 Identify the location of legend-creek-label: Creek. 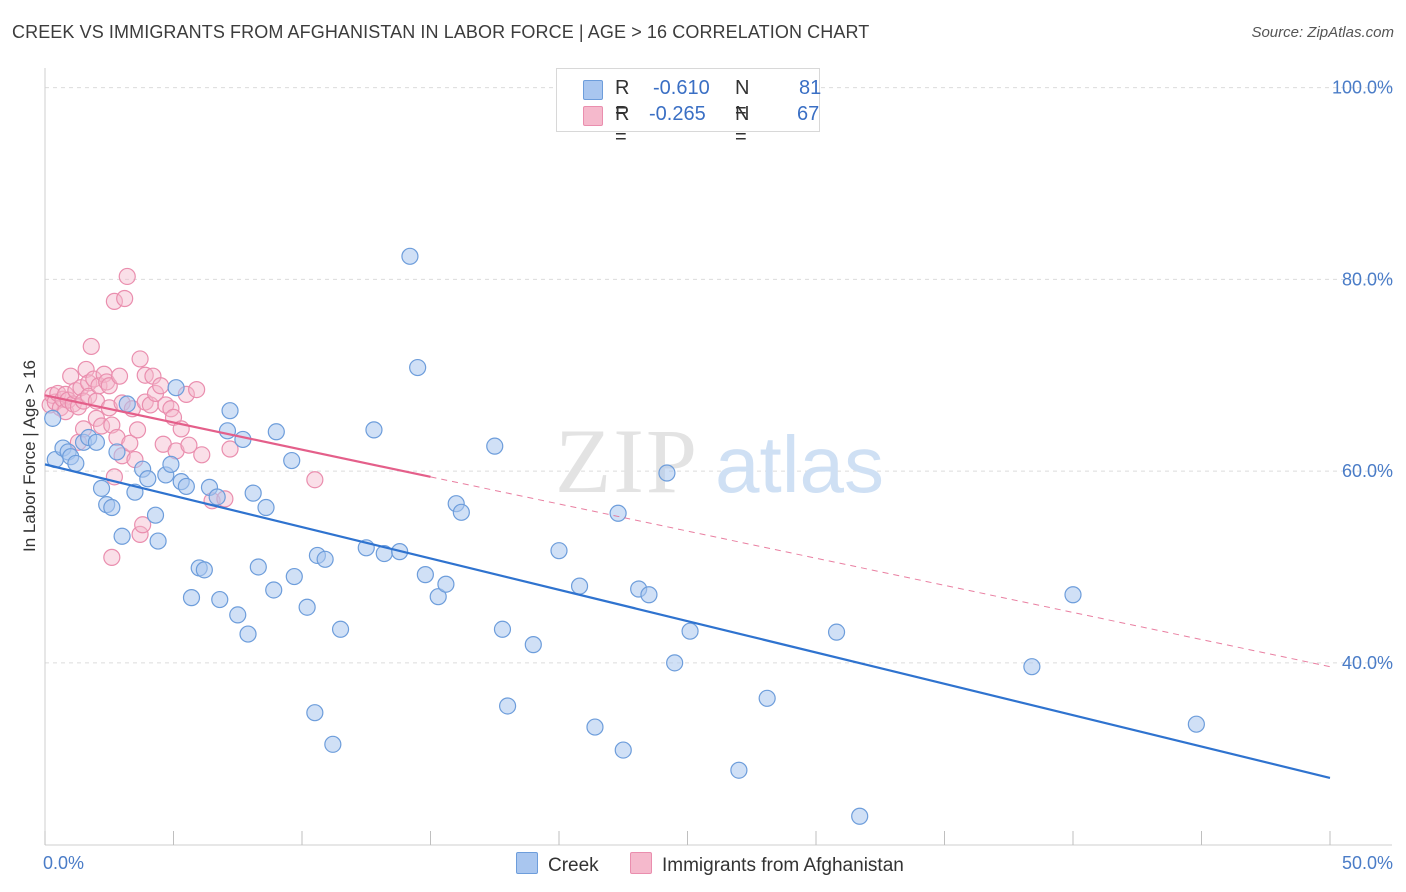
(573, 865).